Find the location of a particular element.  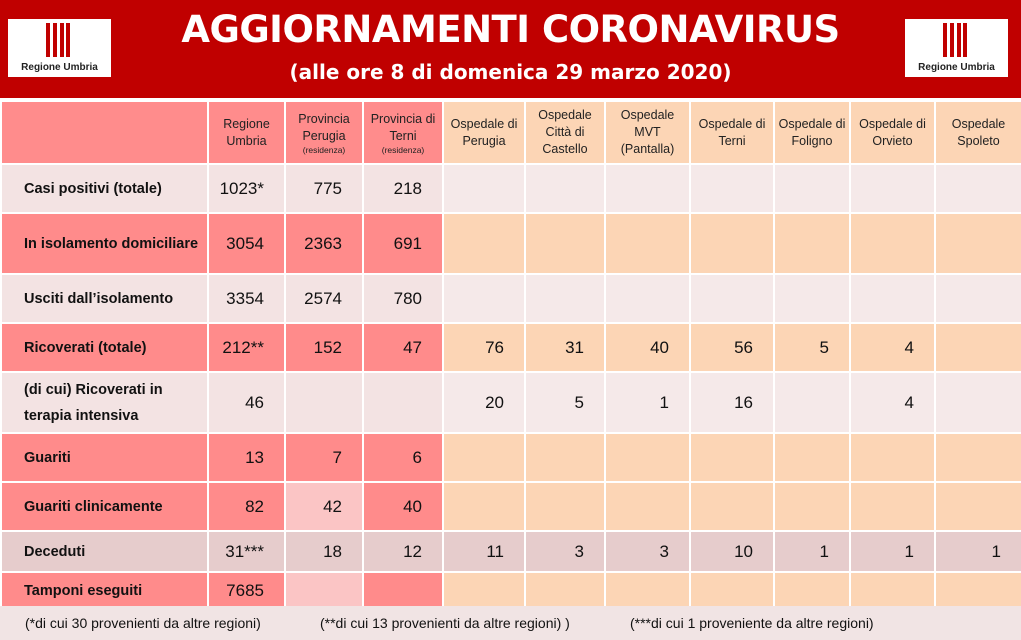

page-title: AGGIORNAMENTI CORONAVIRUS is located at coordinates (510, 29).